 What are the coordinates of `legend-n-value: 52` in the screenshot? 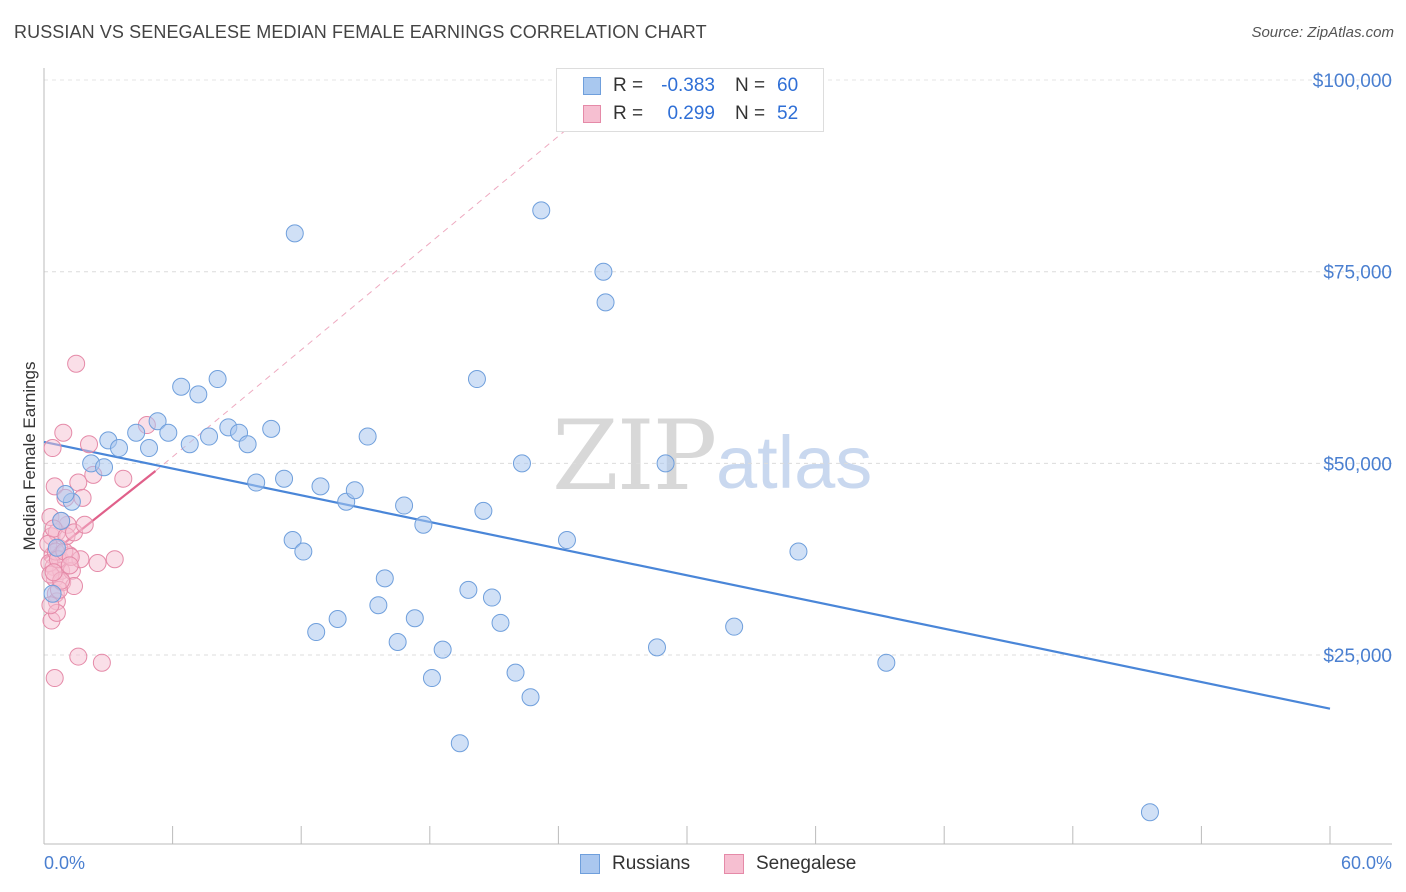 It's located at (788, 113).